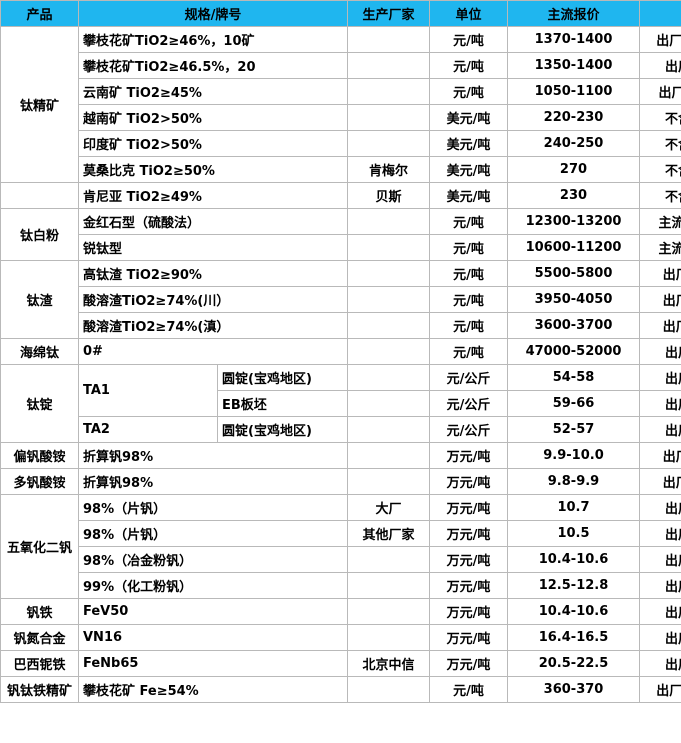  What do you see at coordinates (660, 455) in the screenshot?
I see `note-cell: 出厂 含税现金价` at bounding box center [660, 455].